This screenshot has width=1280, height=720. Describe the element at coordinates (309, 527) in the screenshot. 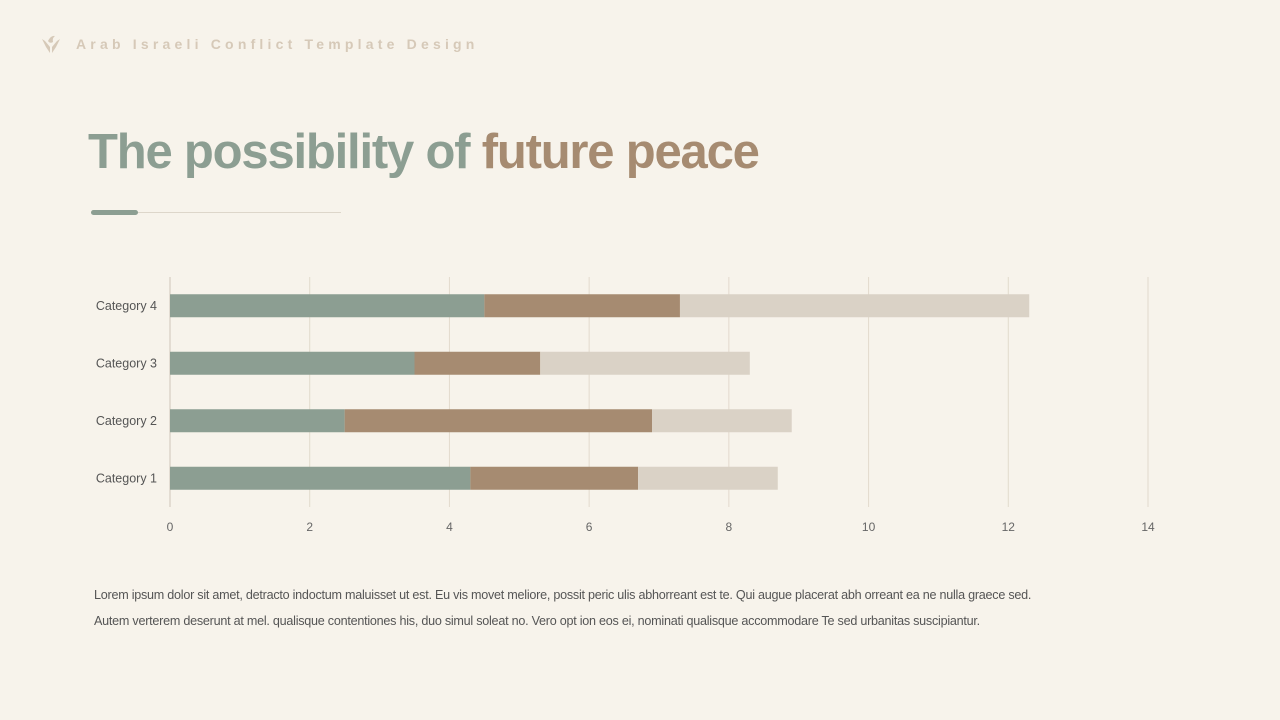

I see `x-tick-label: 2` at that location.